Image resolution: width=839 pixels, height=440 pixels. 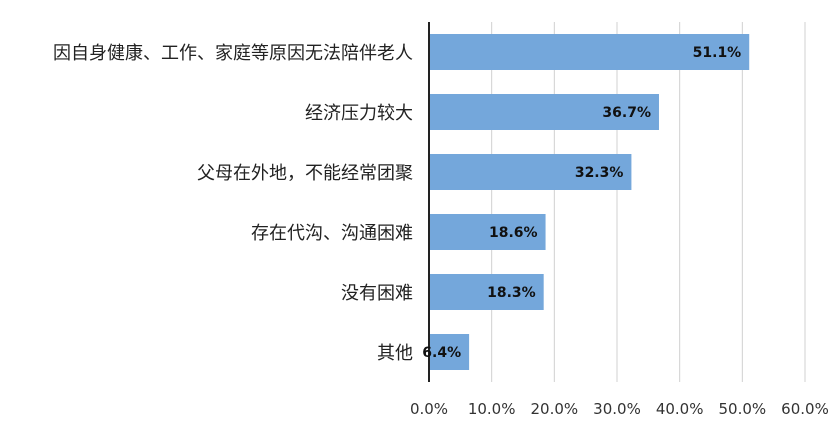 What do you see at coordinates (359, 113) in the screenshot?
I see `category-label: 经济压力较大` at bounding box center [359, 113].